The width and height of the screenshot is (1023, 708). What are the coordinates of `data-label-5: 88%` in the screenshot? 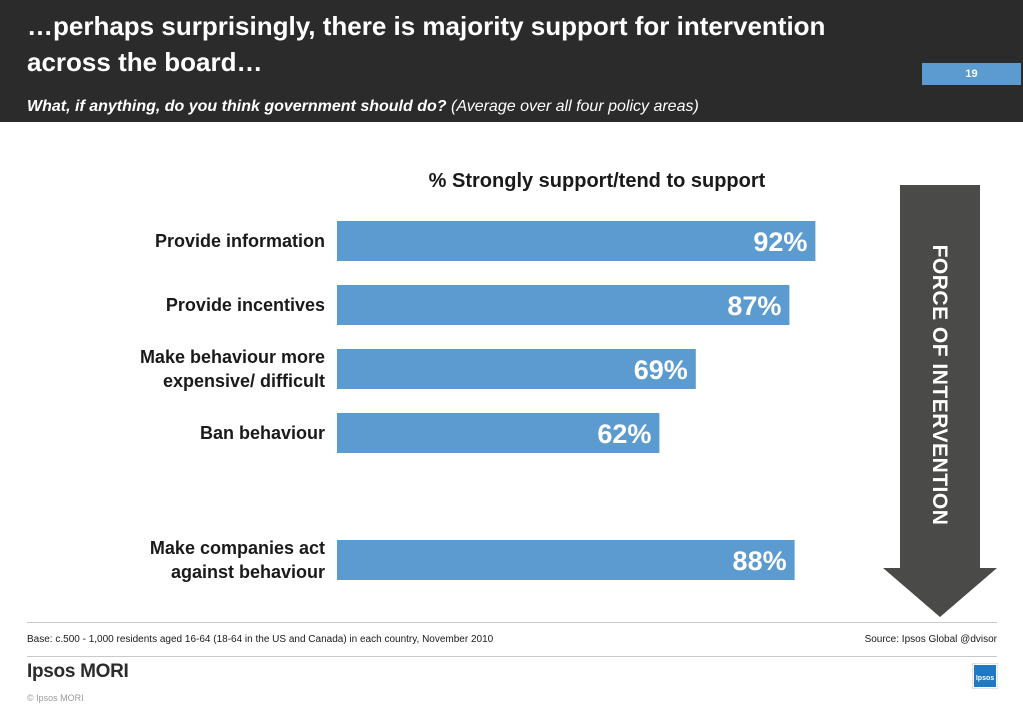 It's located at (760, 561).